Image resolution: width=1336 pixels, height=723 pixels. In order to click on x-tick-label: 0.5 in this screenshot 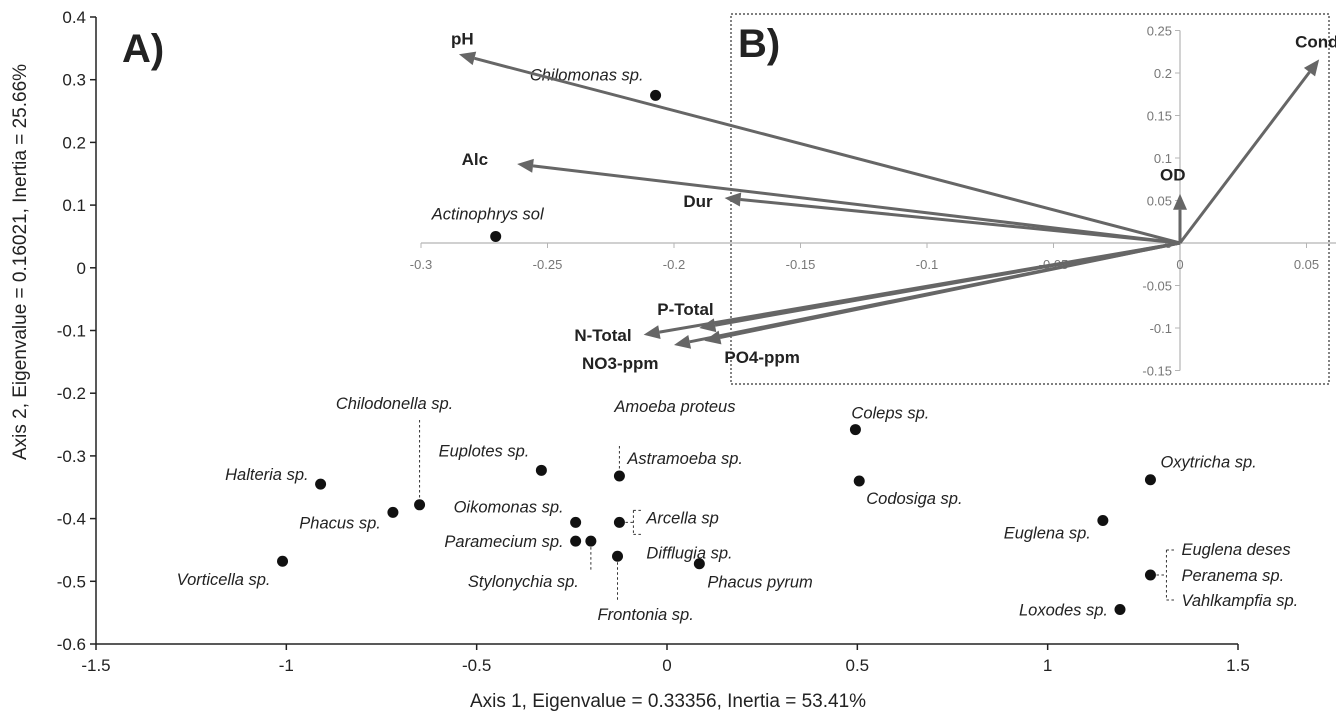, I will do `click(858, 665)`.